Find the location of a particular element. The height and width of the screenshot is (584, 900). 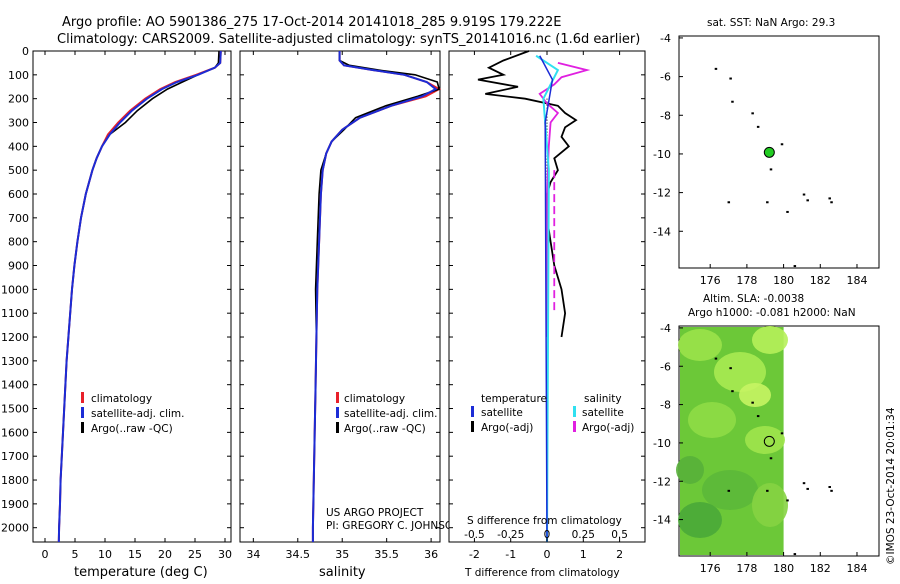

argo-float-marker is located at coordinates (769, 152).